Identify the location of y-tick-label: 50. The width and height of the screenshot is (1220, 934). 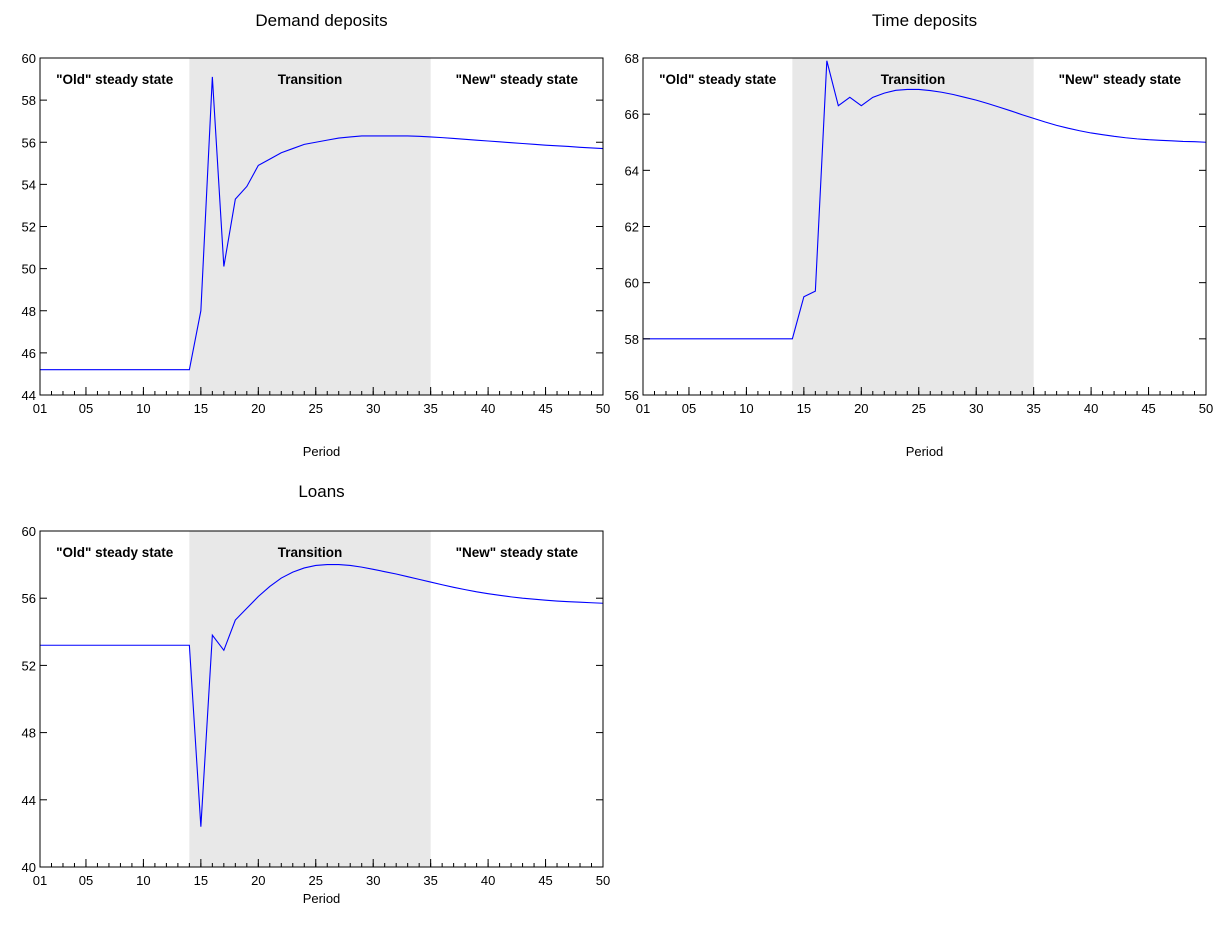
(29, 269).